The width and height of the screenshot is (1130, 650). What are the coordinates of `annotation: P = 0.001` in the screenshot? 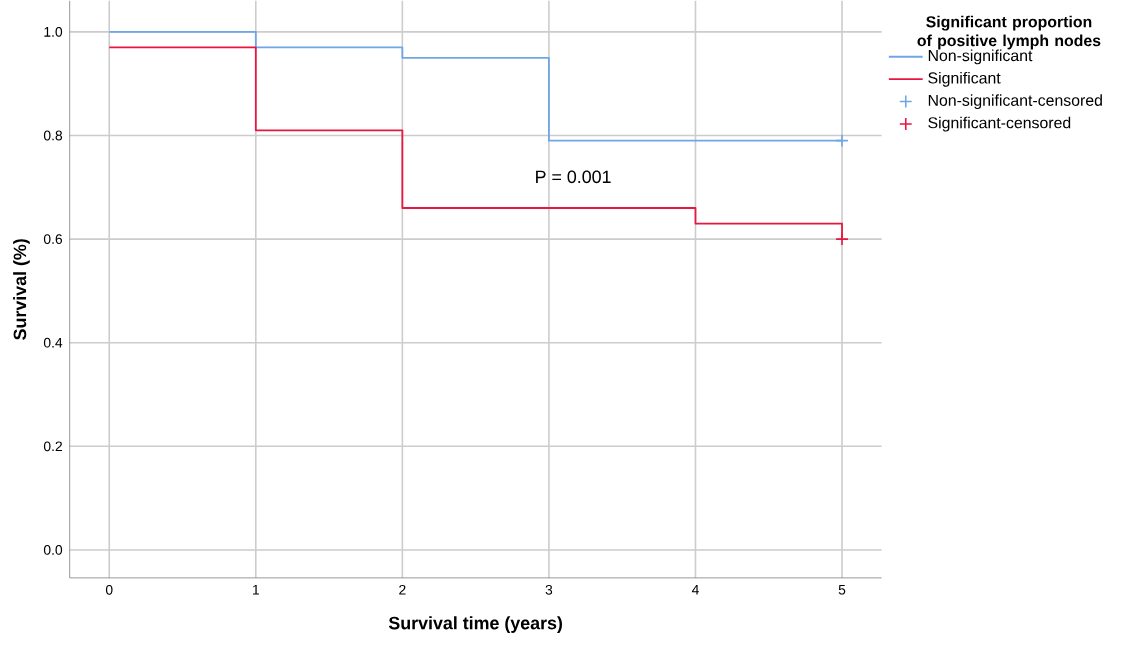 It's located at (573, 177).